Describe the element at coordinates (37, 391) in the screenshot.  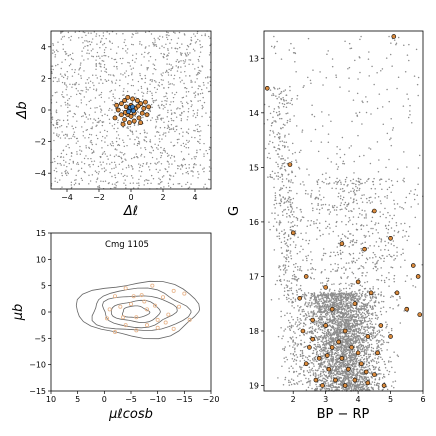
I see `pm-ytick-label: −15` at that location.